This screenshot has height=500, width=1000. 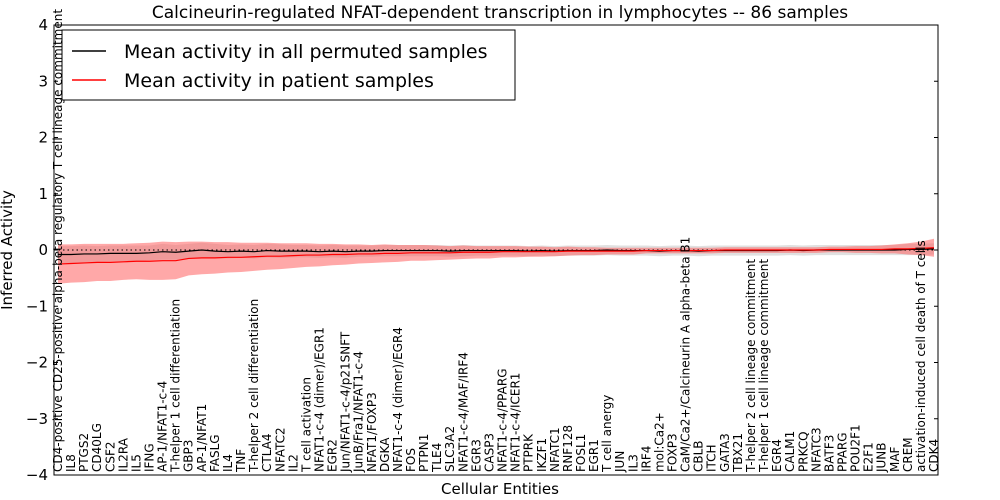 What do you see at coordinates (37, 419) in the screenshot?
I see `y-tick-label: −3` at bounding box center [37, 419].